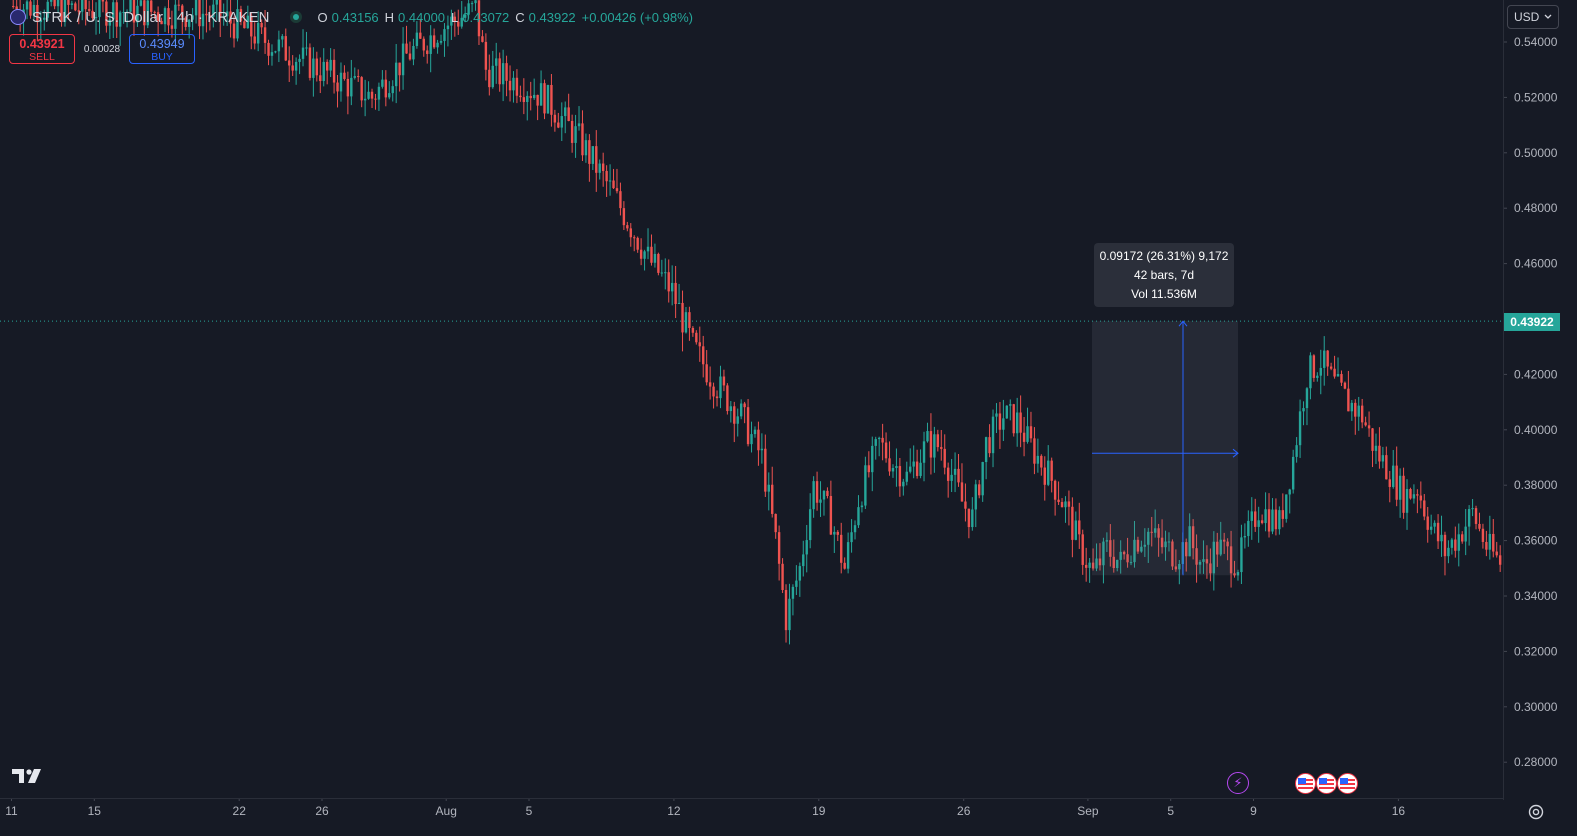 This screenshot has width=1577, height=836. What do you see at coordinates (1540, 400) in the screenshot?
I see `price-axis` at bounding box center [1540, 400].